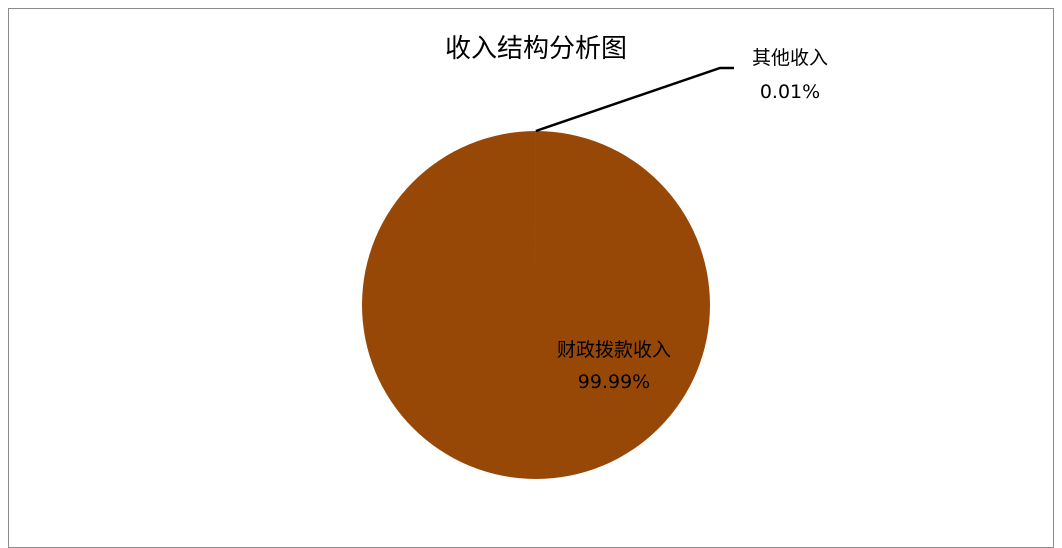 The image size is (1062, 548). I want to click on leader-line, so click(635, 99).